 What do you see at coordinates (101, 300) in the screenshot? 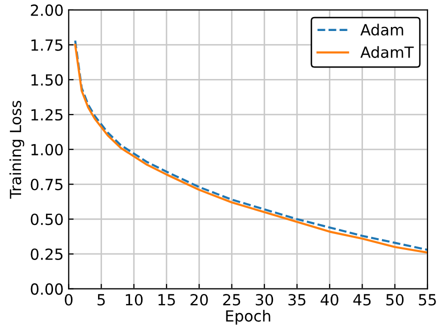
I see `x-tick-label: 5` at bounding box center [101, 300].